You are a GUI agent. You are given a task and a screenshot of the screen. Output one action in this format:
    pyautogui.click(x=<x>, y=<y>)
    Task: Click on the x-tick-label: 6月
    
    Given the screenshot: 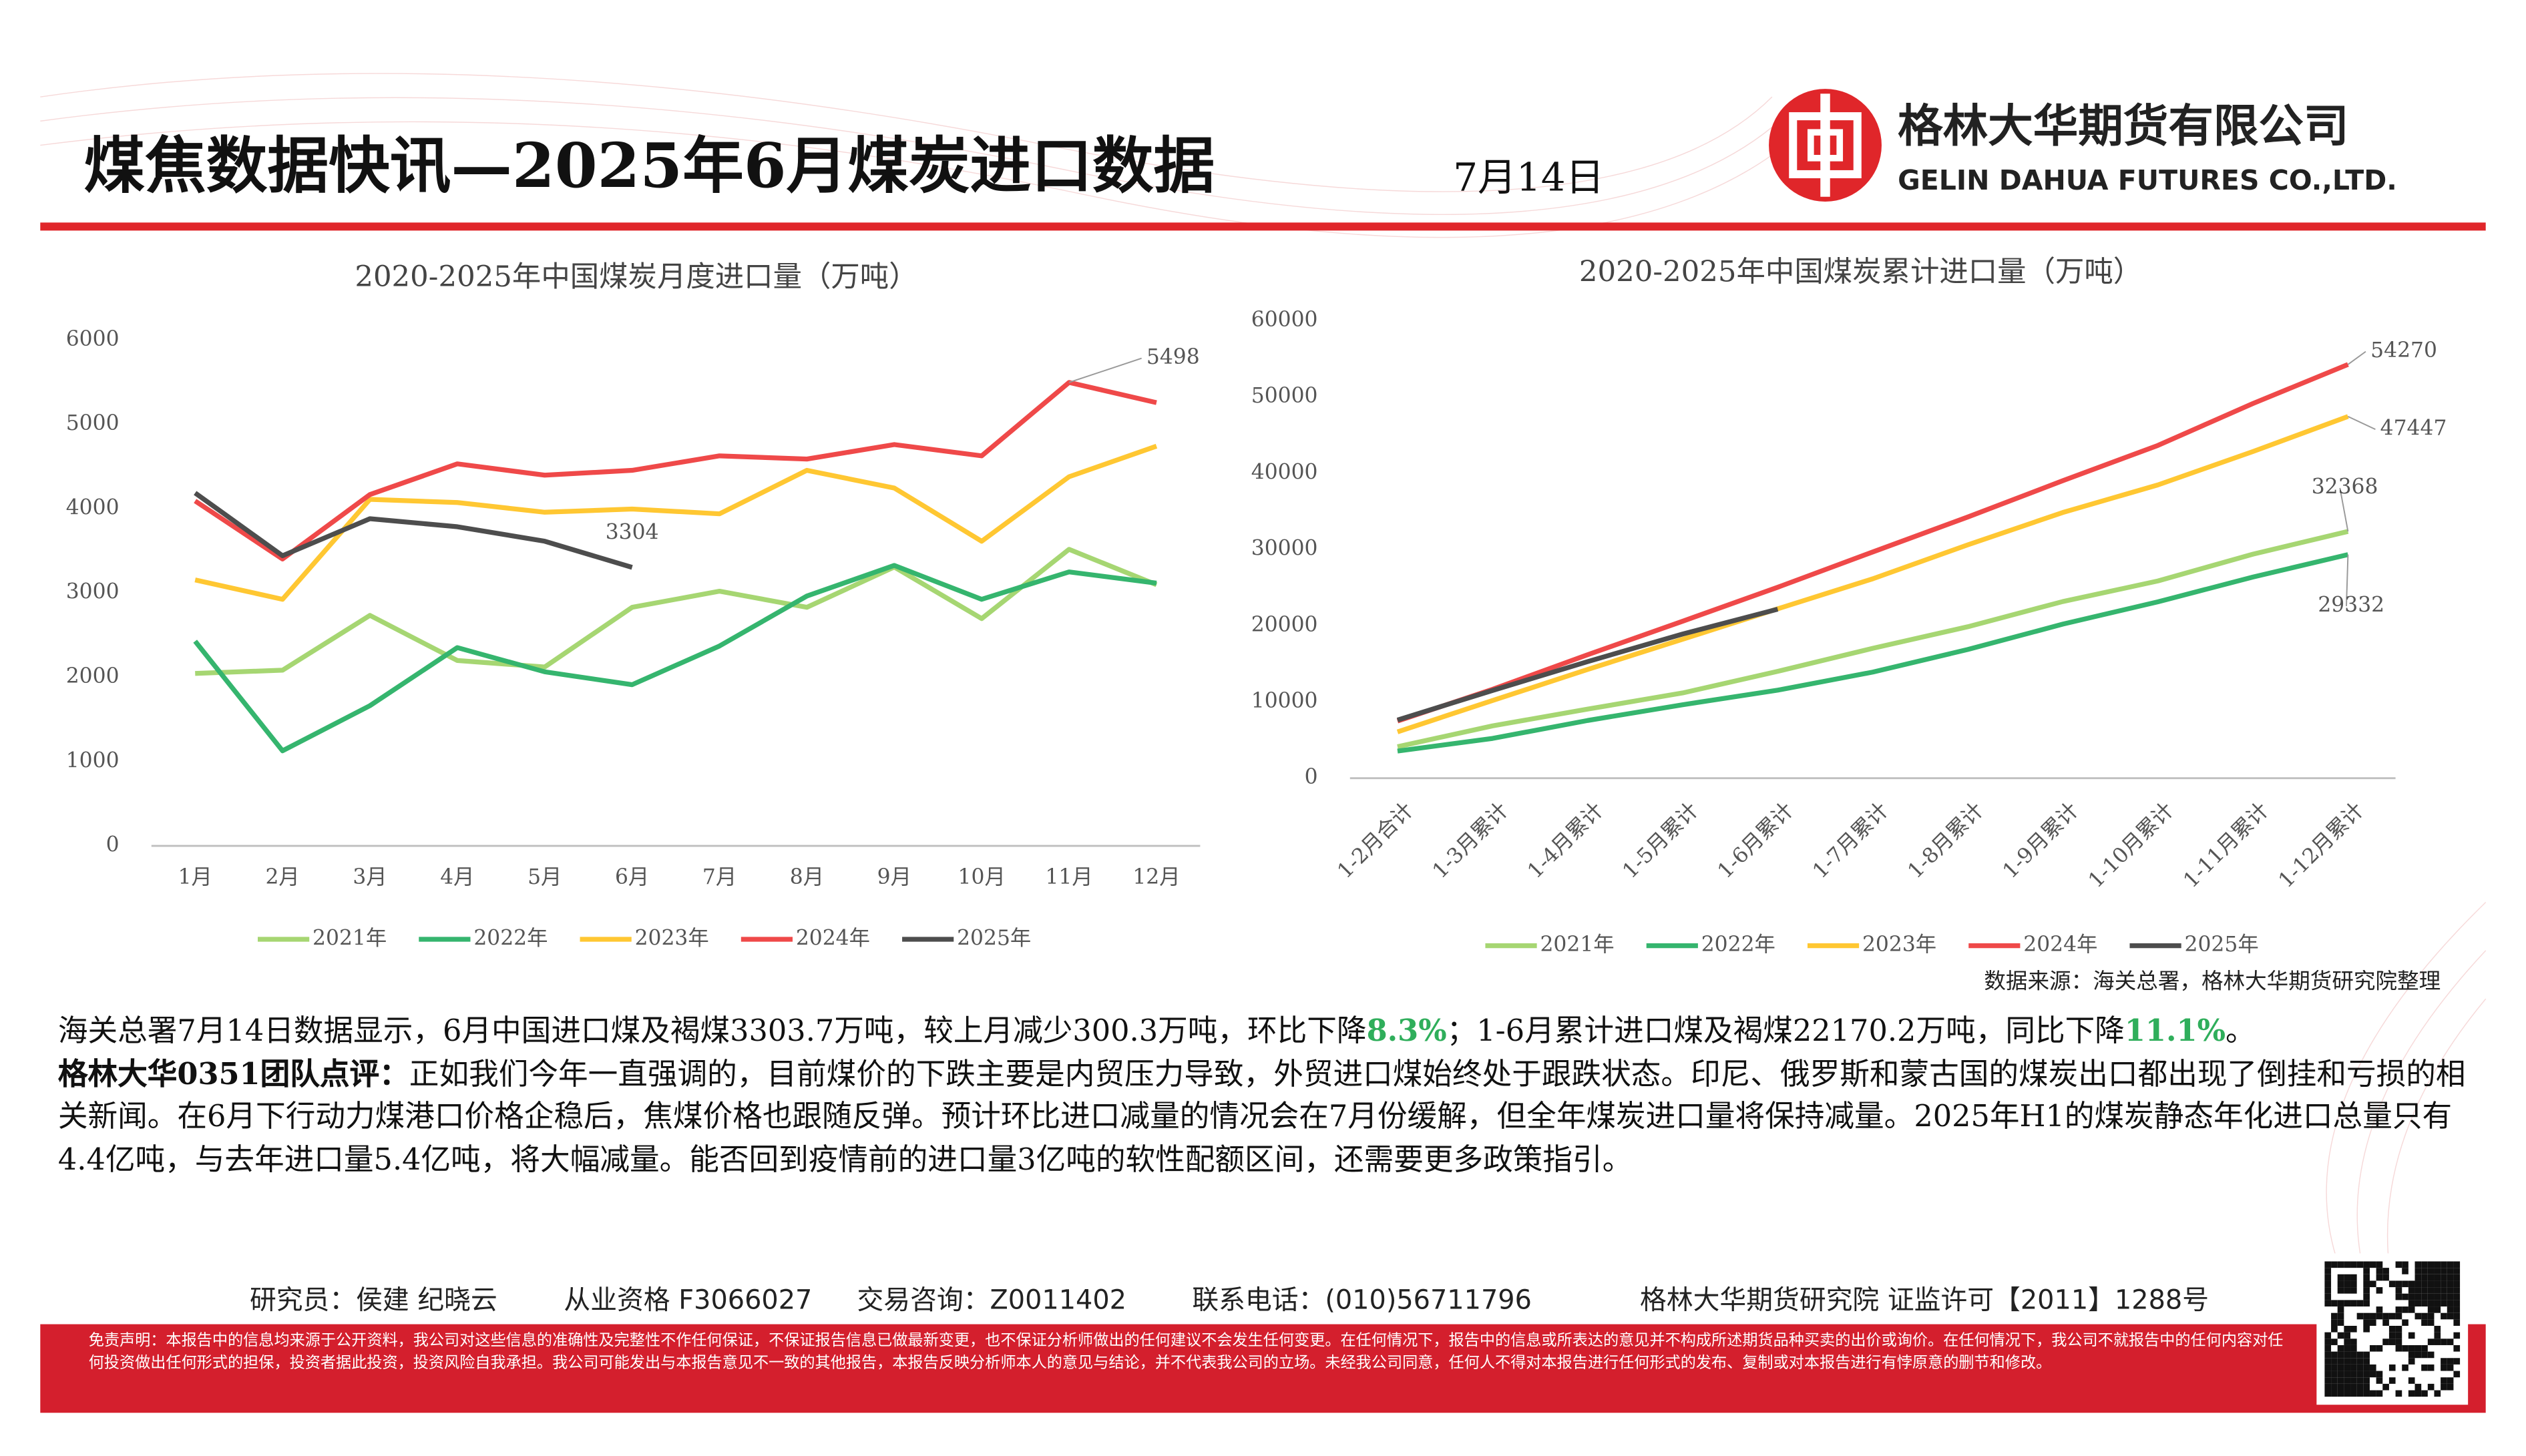 What is the action you would take?
    pyautogui.click(x=632, y=877)
    